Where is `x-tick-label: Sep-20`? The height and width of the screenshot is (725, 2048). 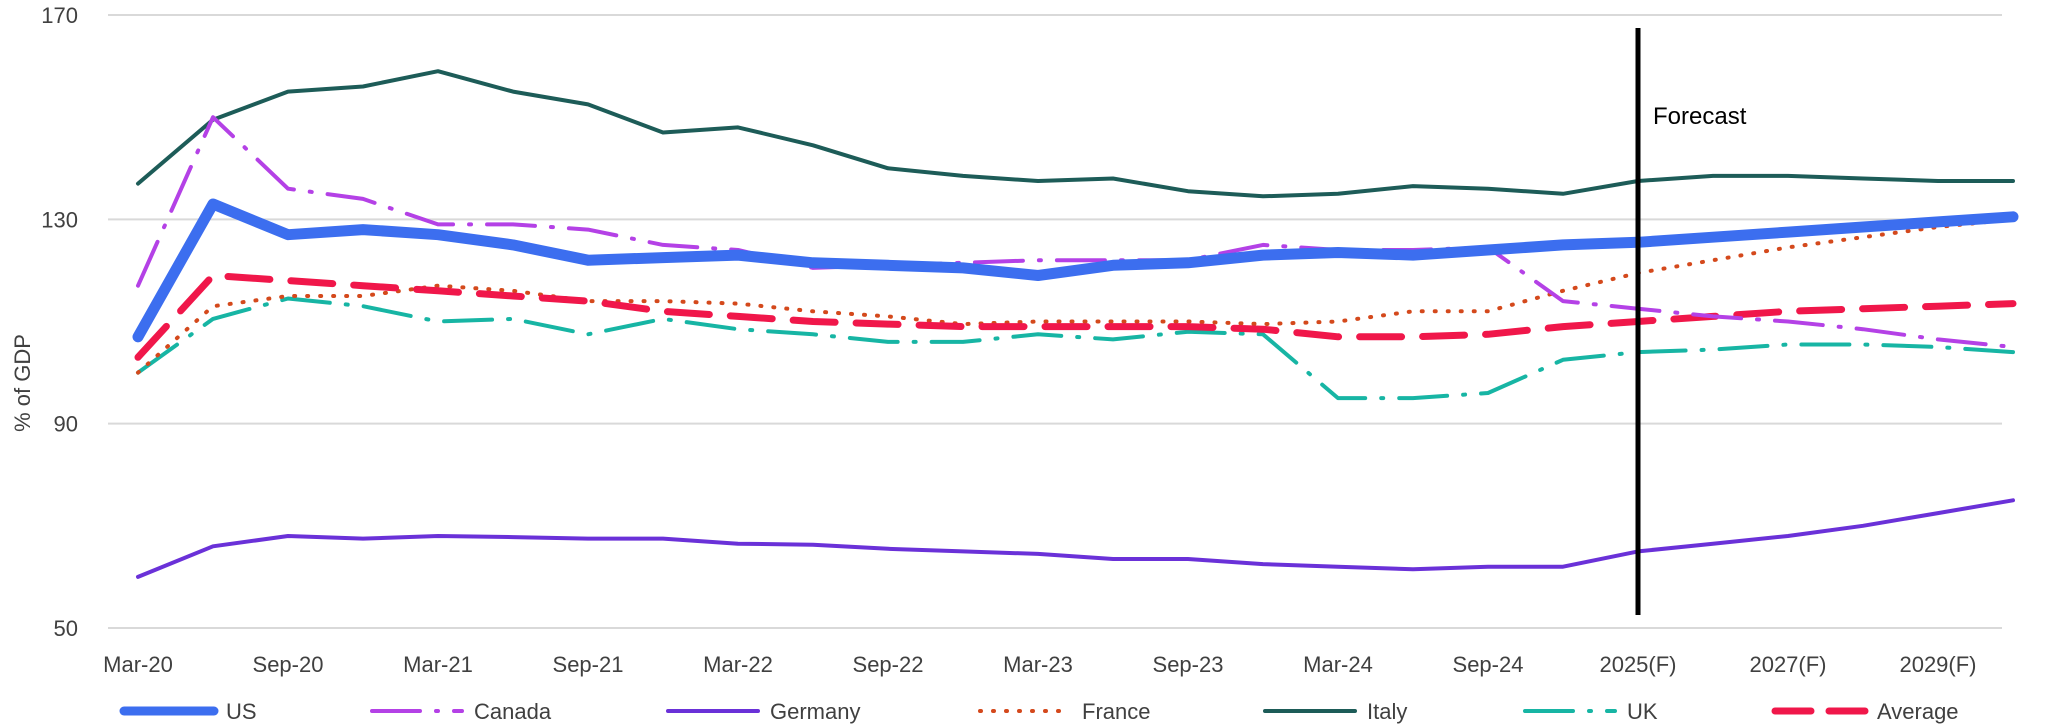
x-tick-label: Sep-20 is located at coordinates (288, 664).